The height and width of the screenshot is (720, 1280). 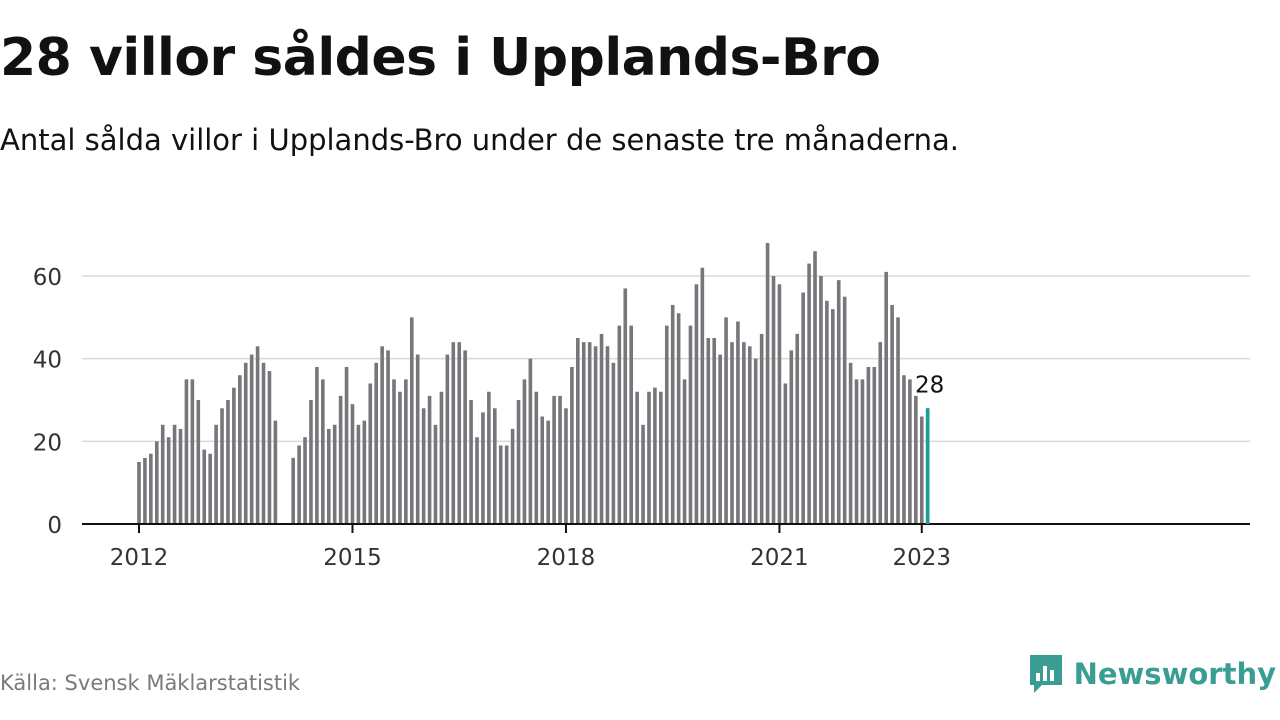 What do you see at coordinates (921, 558) in the screenshot?
I see `x-tick-label: 2023` at bounding box center [921, 558].